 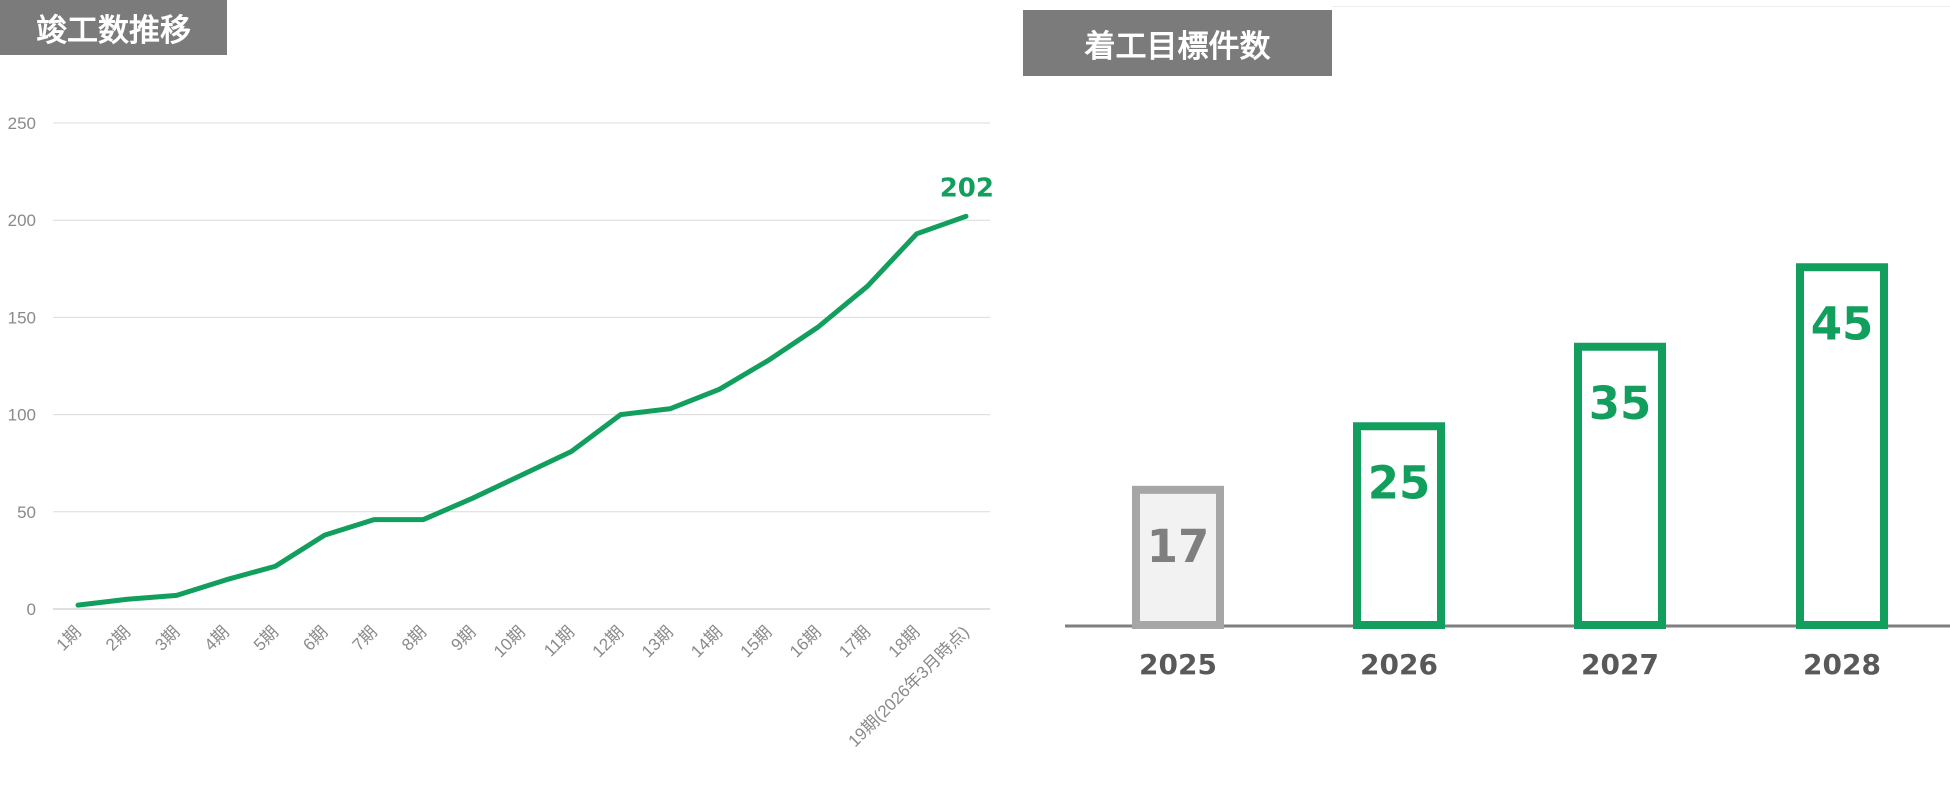 What do you see at coordinates (26, 512) in the screenshot?
I see `y-tick-label: 50` at bounding box center [26, 512].